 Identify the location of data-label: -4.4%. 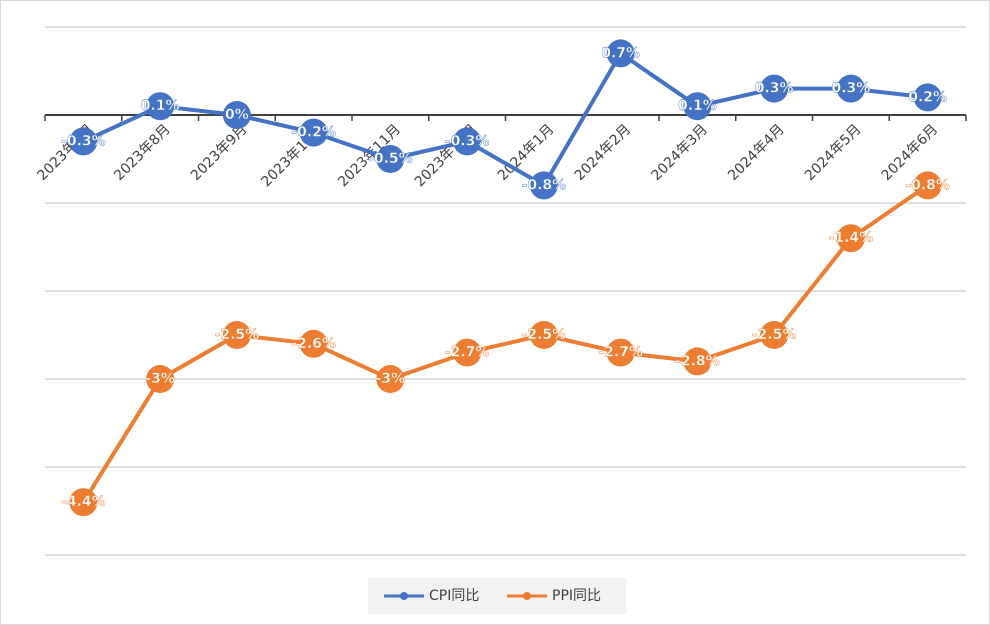
(83, 502).